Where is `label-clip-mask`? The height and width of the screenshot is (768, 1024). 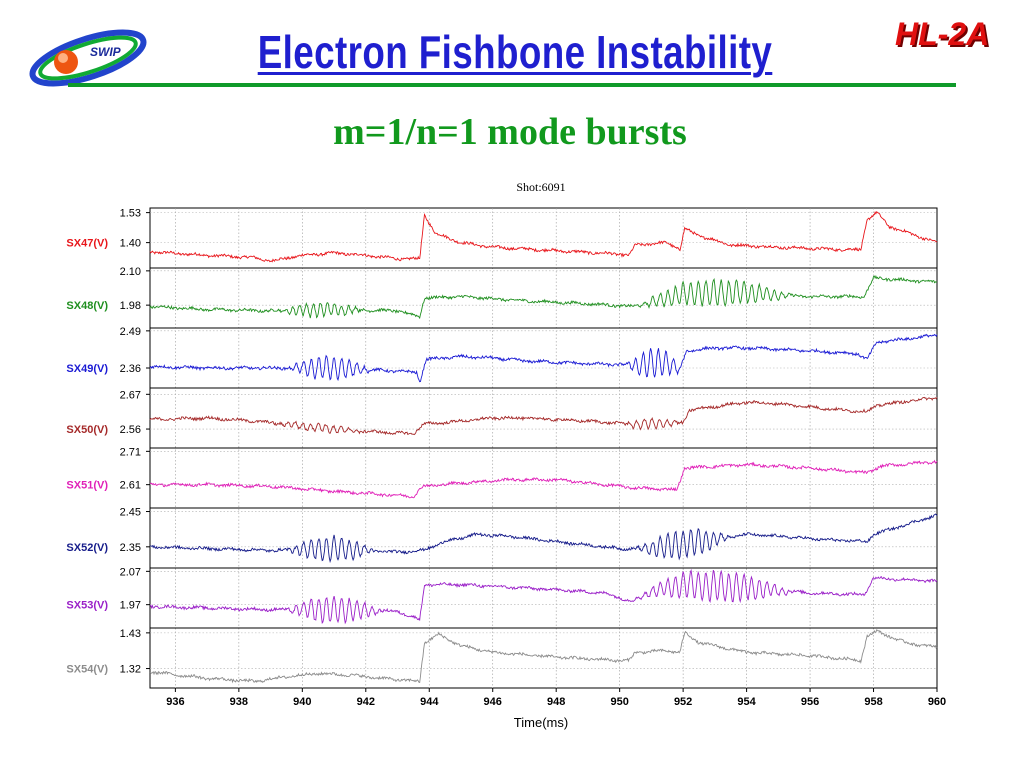 label-clip-mask is located at coordinates (28, 448).